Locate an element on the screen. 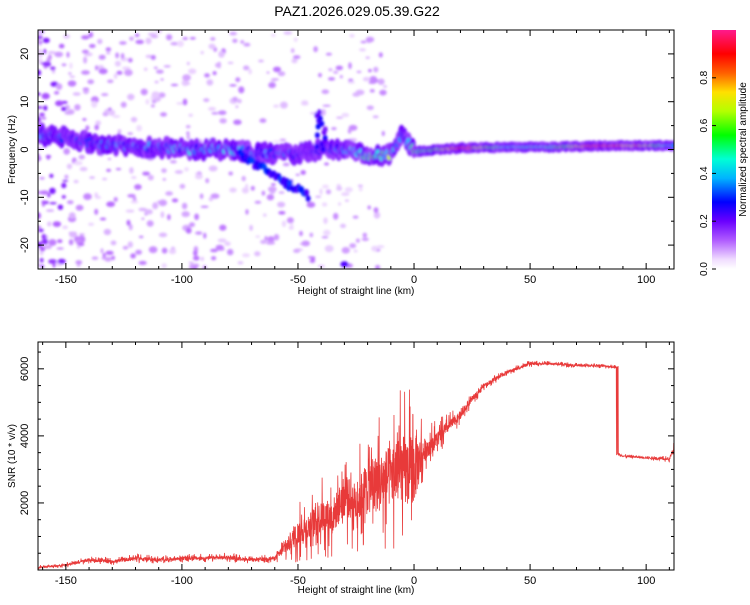 The image size is (750, 605). y-tick-label: -20 is located at coordinates (25, 245).